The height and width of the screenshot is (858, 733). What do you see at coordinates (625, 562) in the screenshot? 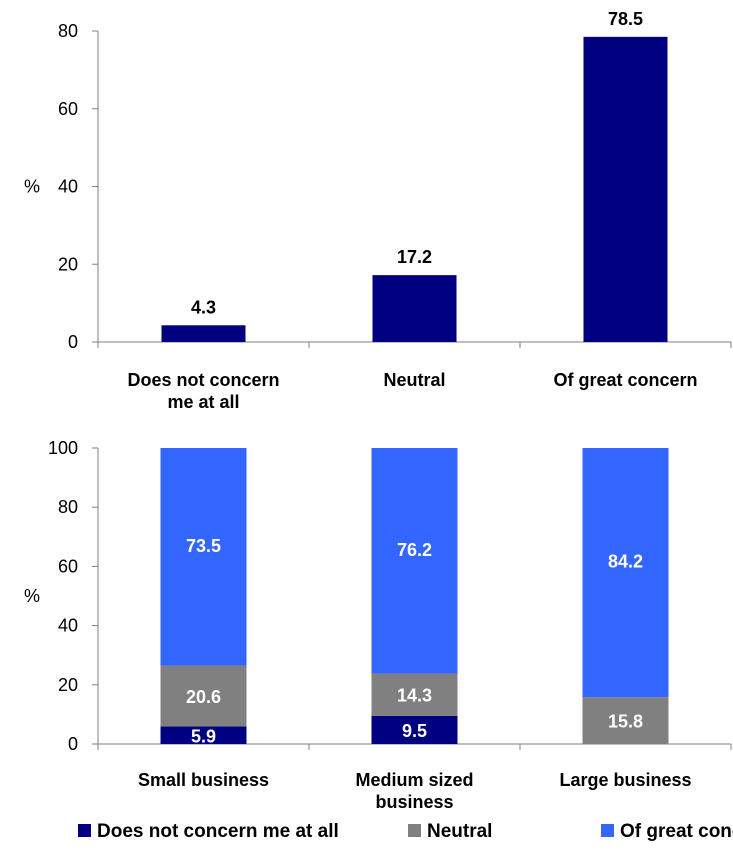
I see `data-label: 84.2` at bounding box center [625, 562].